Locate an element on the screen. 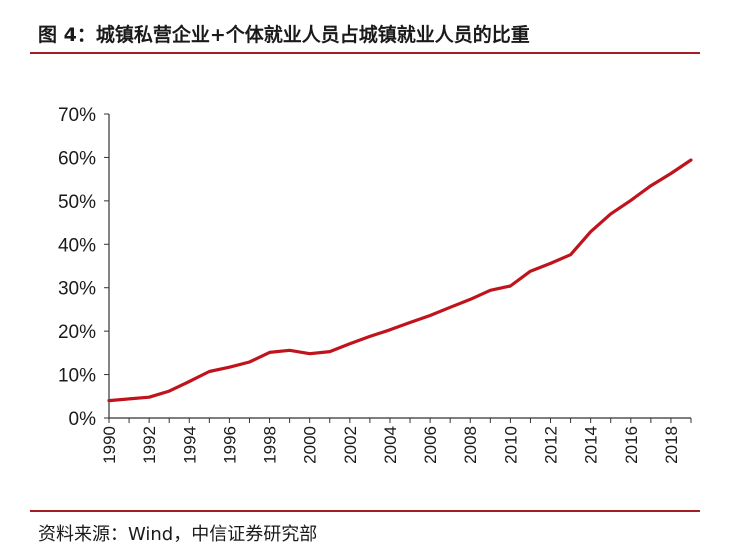 This screenshot has width=734, height=559. y-tick-label: 20% is located at coordinates (77, 332).